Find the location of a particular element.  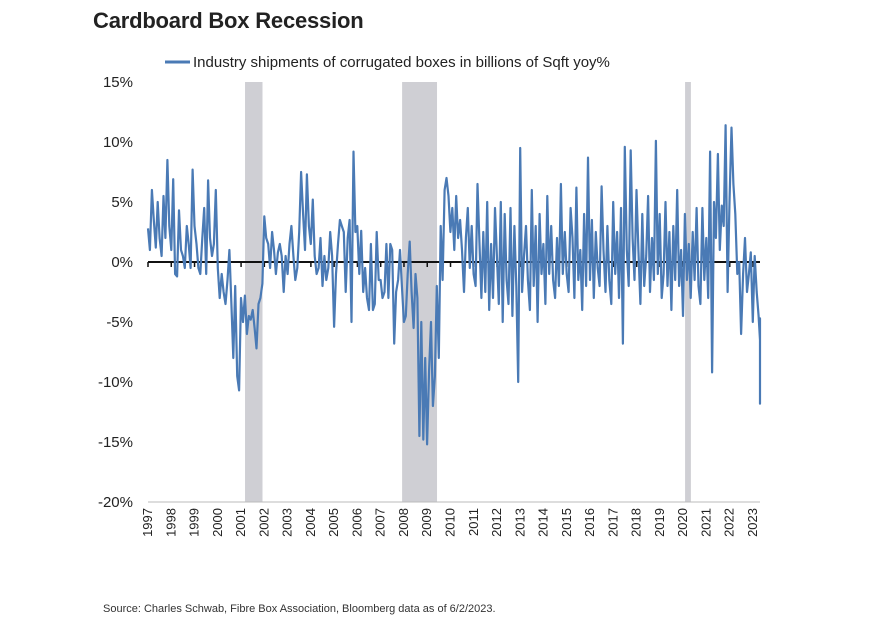

y-tick-label: 0% is located at coordinates (122, 262).